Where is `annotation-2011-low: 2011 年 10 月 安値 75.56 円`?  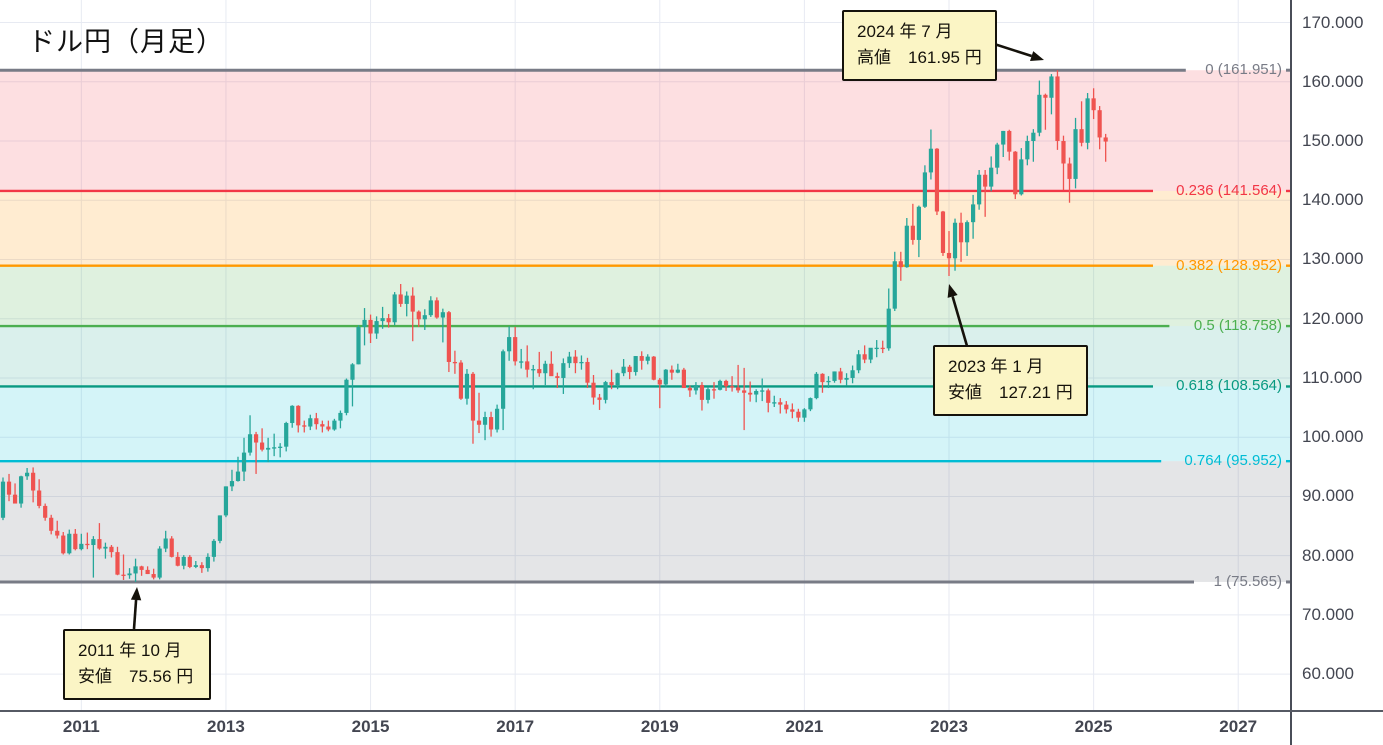 annotation-2011-low: 2011 年 10 月 安値 75.56 円 is located at coordinates (137, 664).